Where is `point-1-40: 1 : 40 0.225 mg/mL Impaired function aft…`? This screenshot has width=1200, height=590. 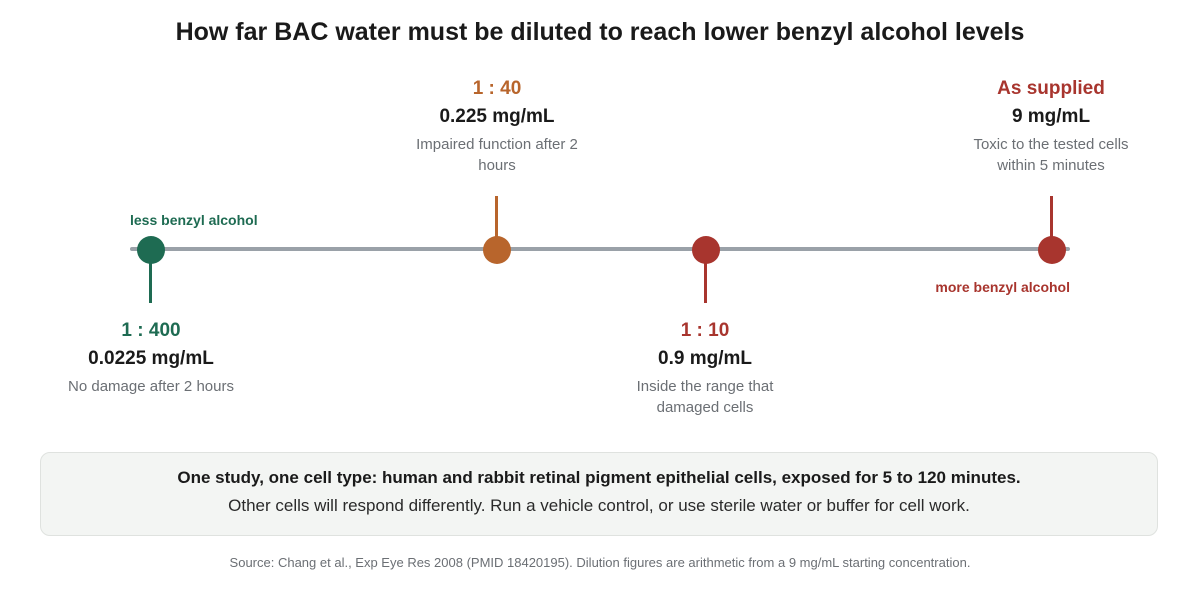 point-1-40: 1 : 40 0.225 mg/mL Impaired function aft… is located at coordinates (497, 127).